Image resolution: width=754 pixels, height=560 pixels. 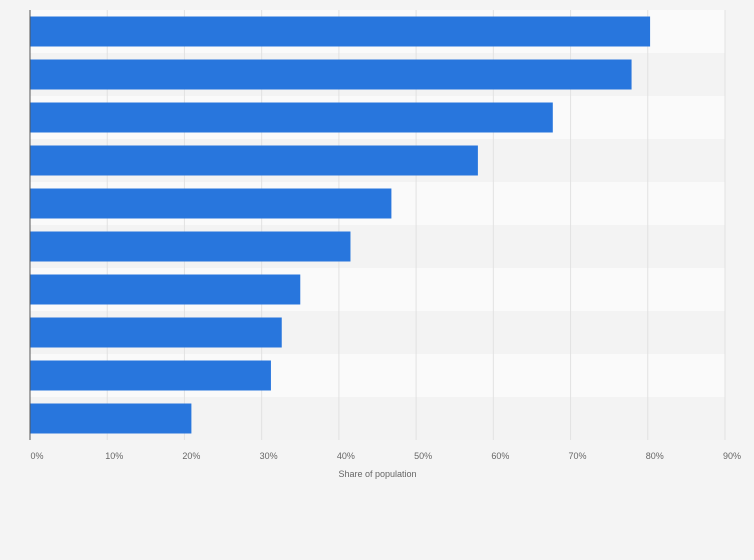 What do you see at coordinates (36, 456) in the screenshot?
I see `x-tick-label: 0%` at bounding box center [36, 456].